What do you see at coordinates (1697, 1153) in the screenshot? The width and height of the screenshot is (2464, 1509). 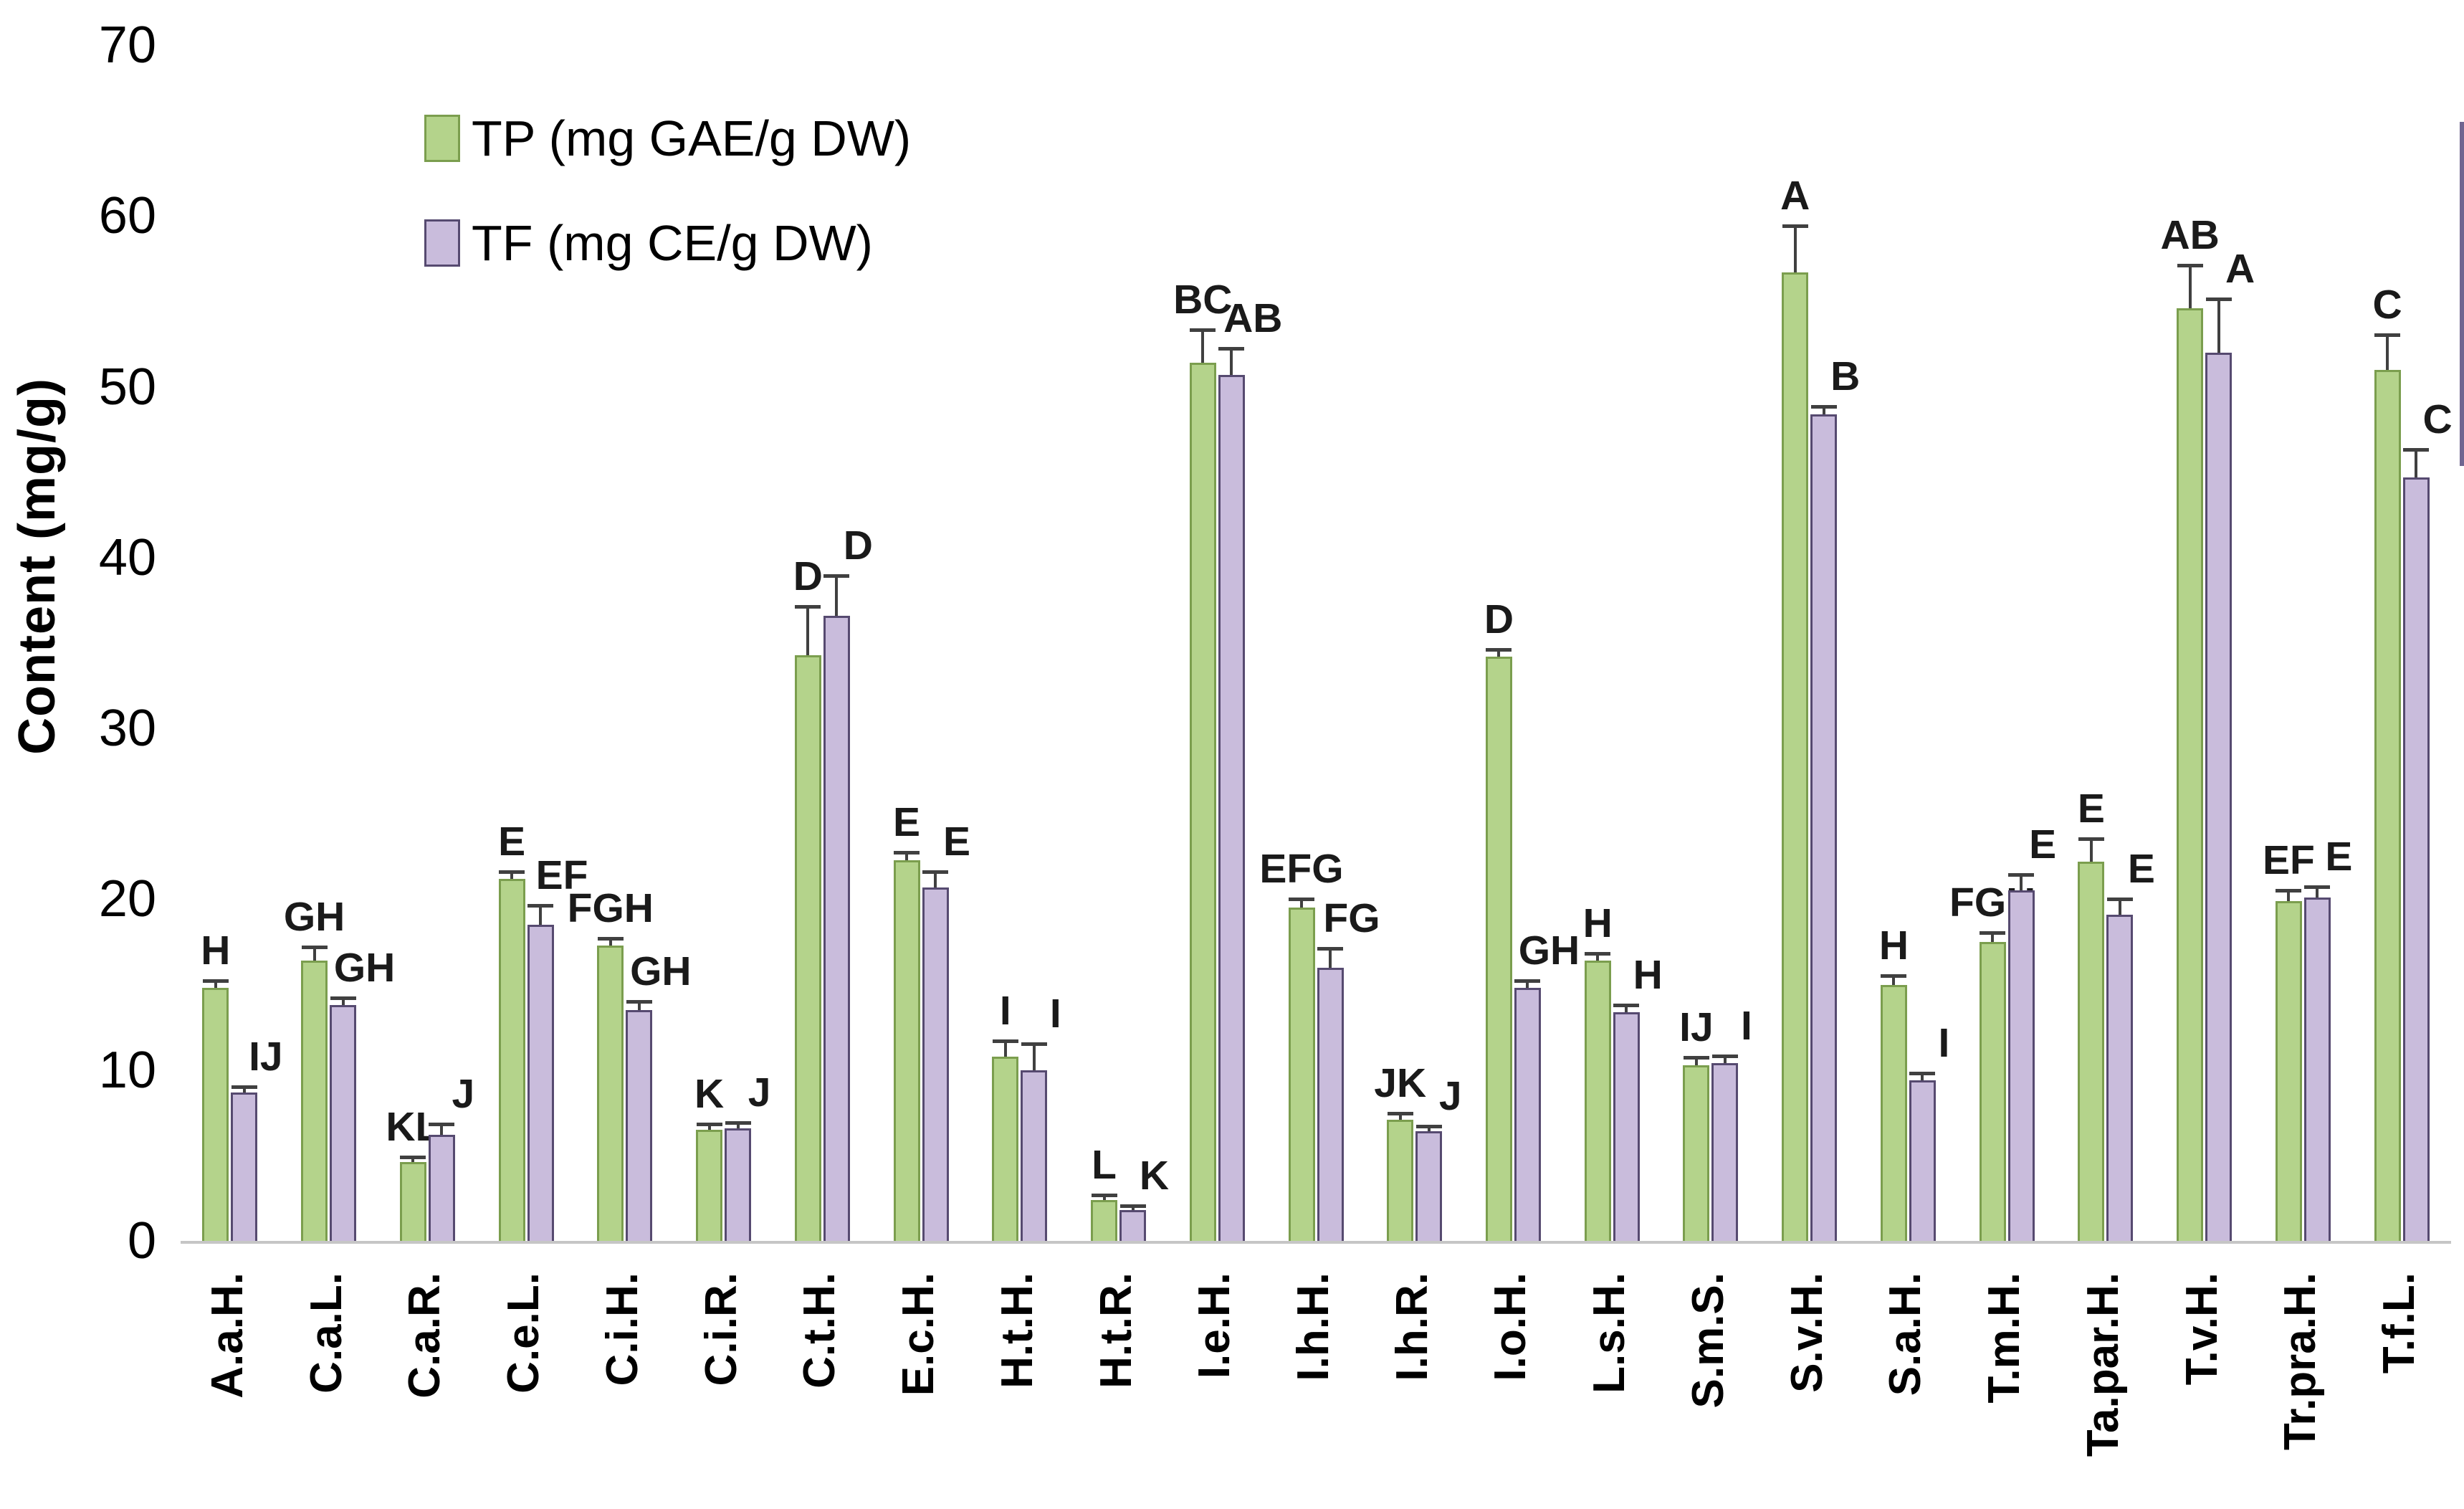 I see `tp-bar-sms` at bounding box center [1697, 1153].